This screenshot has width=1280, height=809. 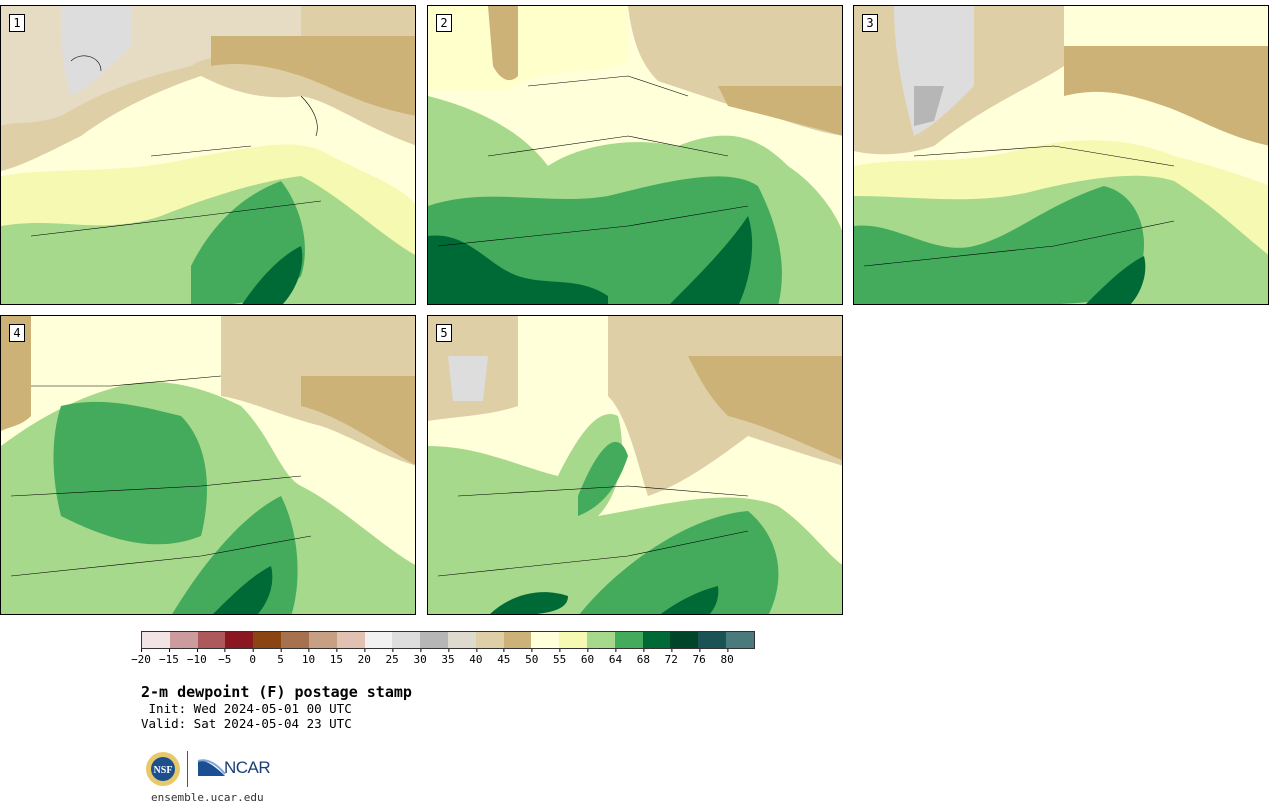 I want to click on colorbar-tick-label: 50, so click(x=532, y=657).